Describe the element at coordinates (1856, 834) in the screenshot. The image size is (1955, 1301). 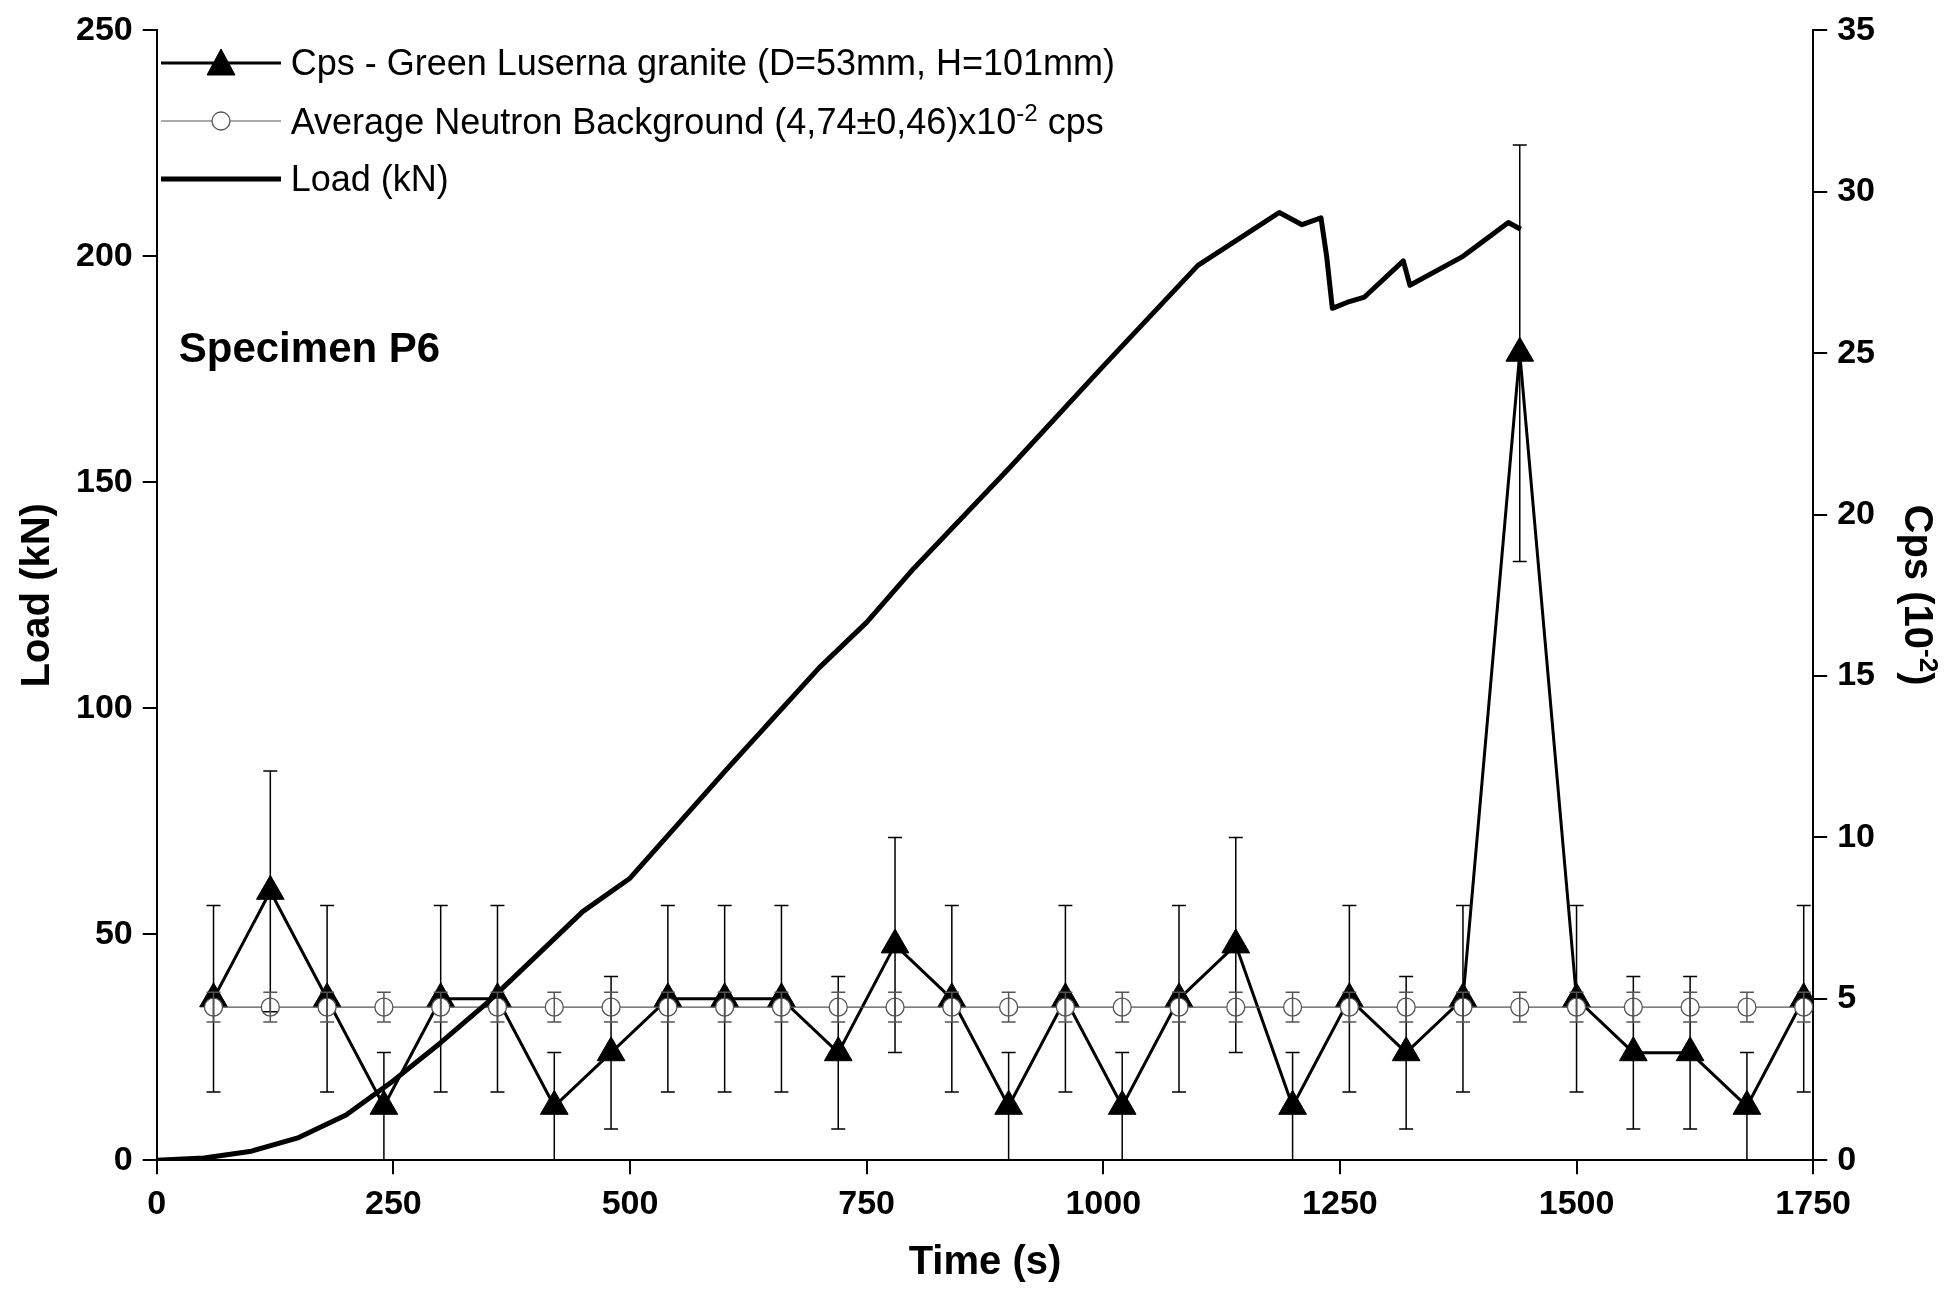
I see `y2-tick-label: 10` at that location.